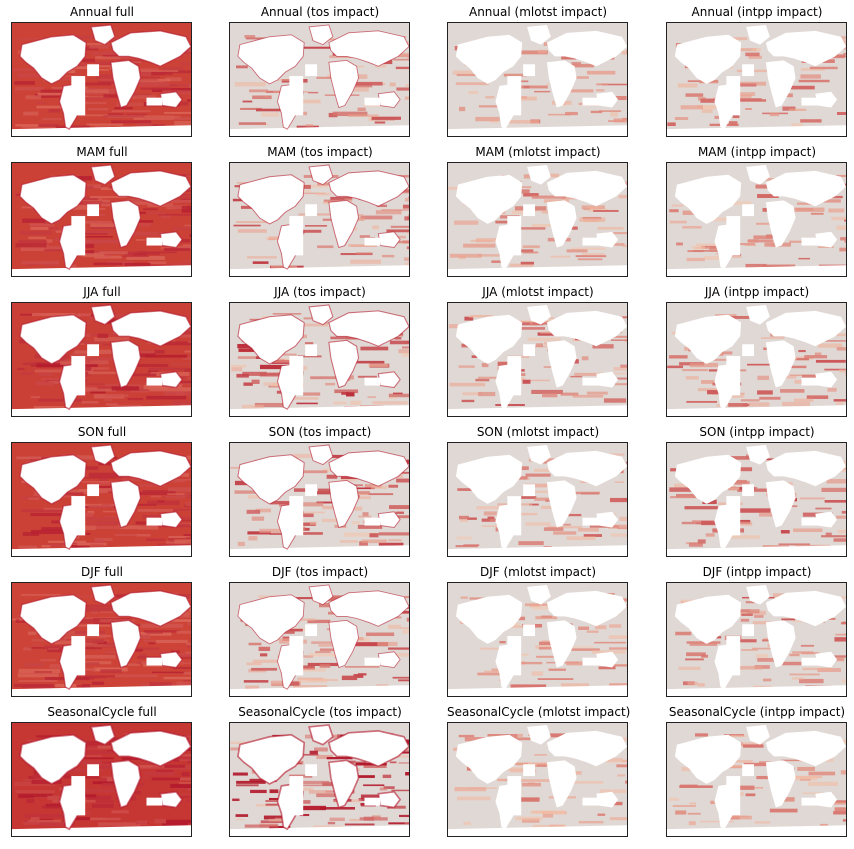  I want to click on panel-title: MAM (intpp impact), so click(757, 152).